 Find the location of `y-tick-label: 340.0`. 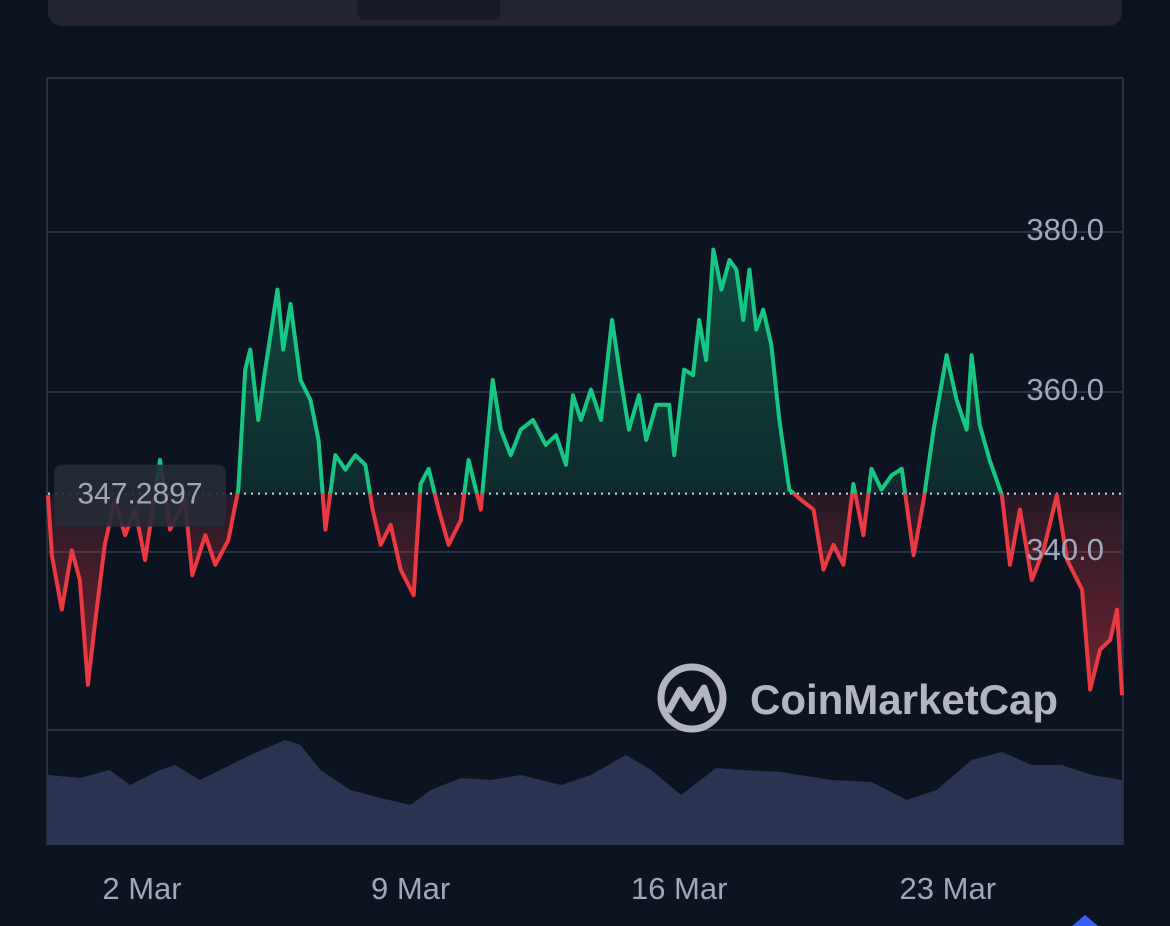

y-tick-label: 340.0 is located at coordinates (1065, 549).